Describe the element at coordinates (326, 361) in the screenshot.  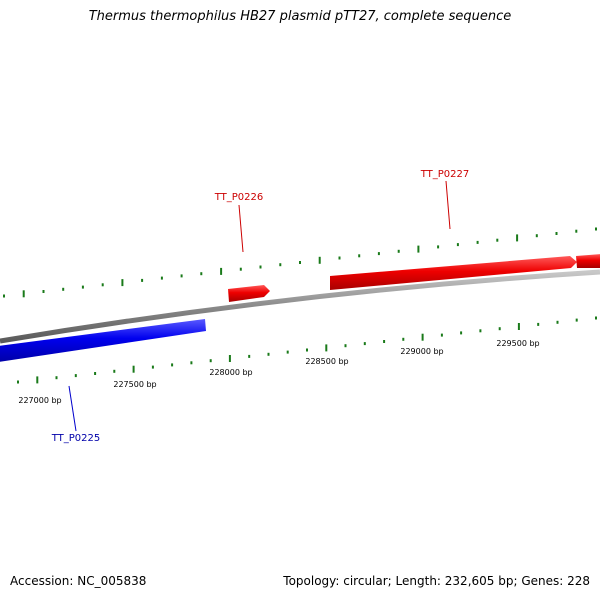
I see `scale-label: 228500 bp` at that location.